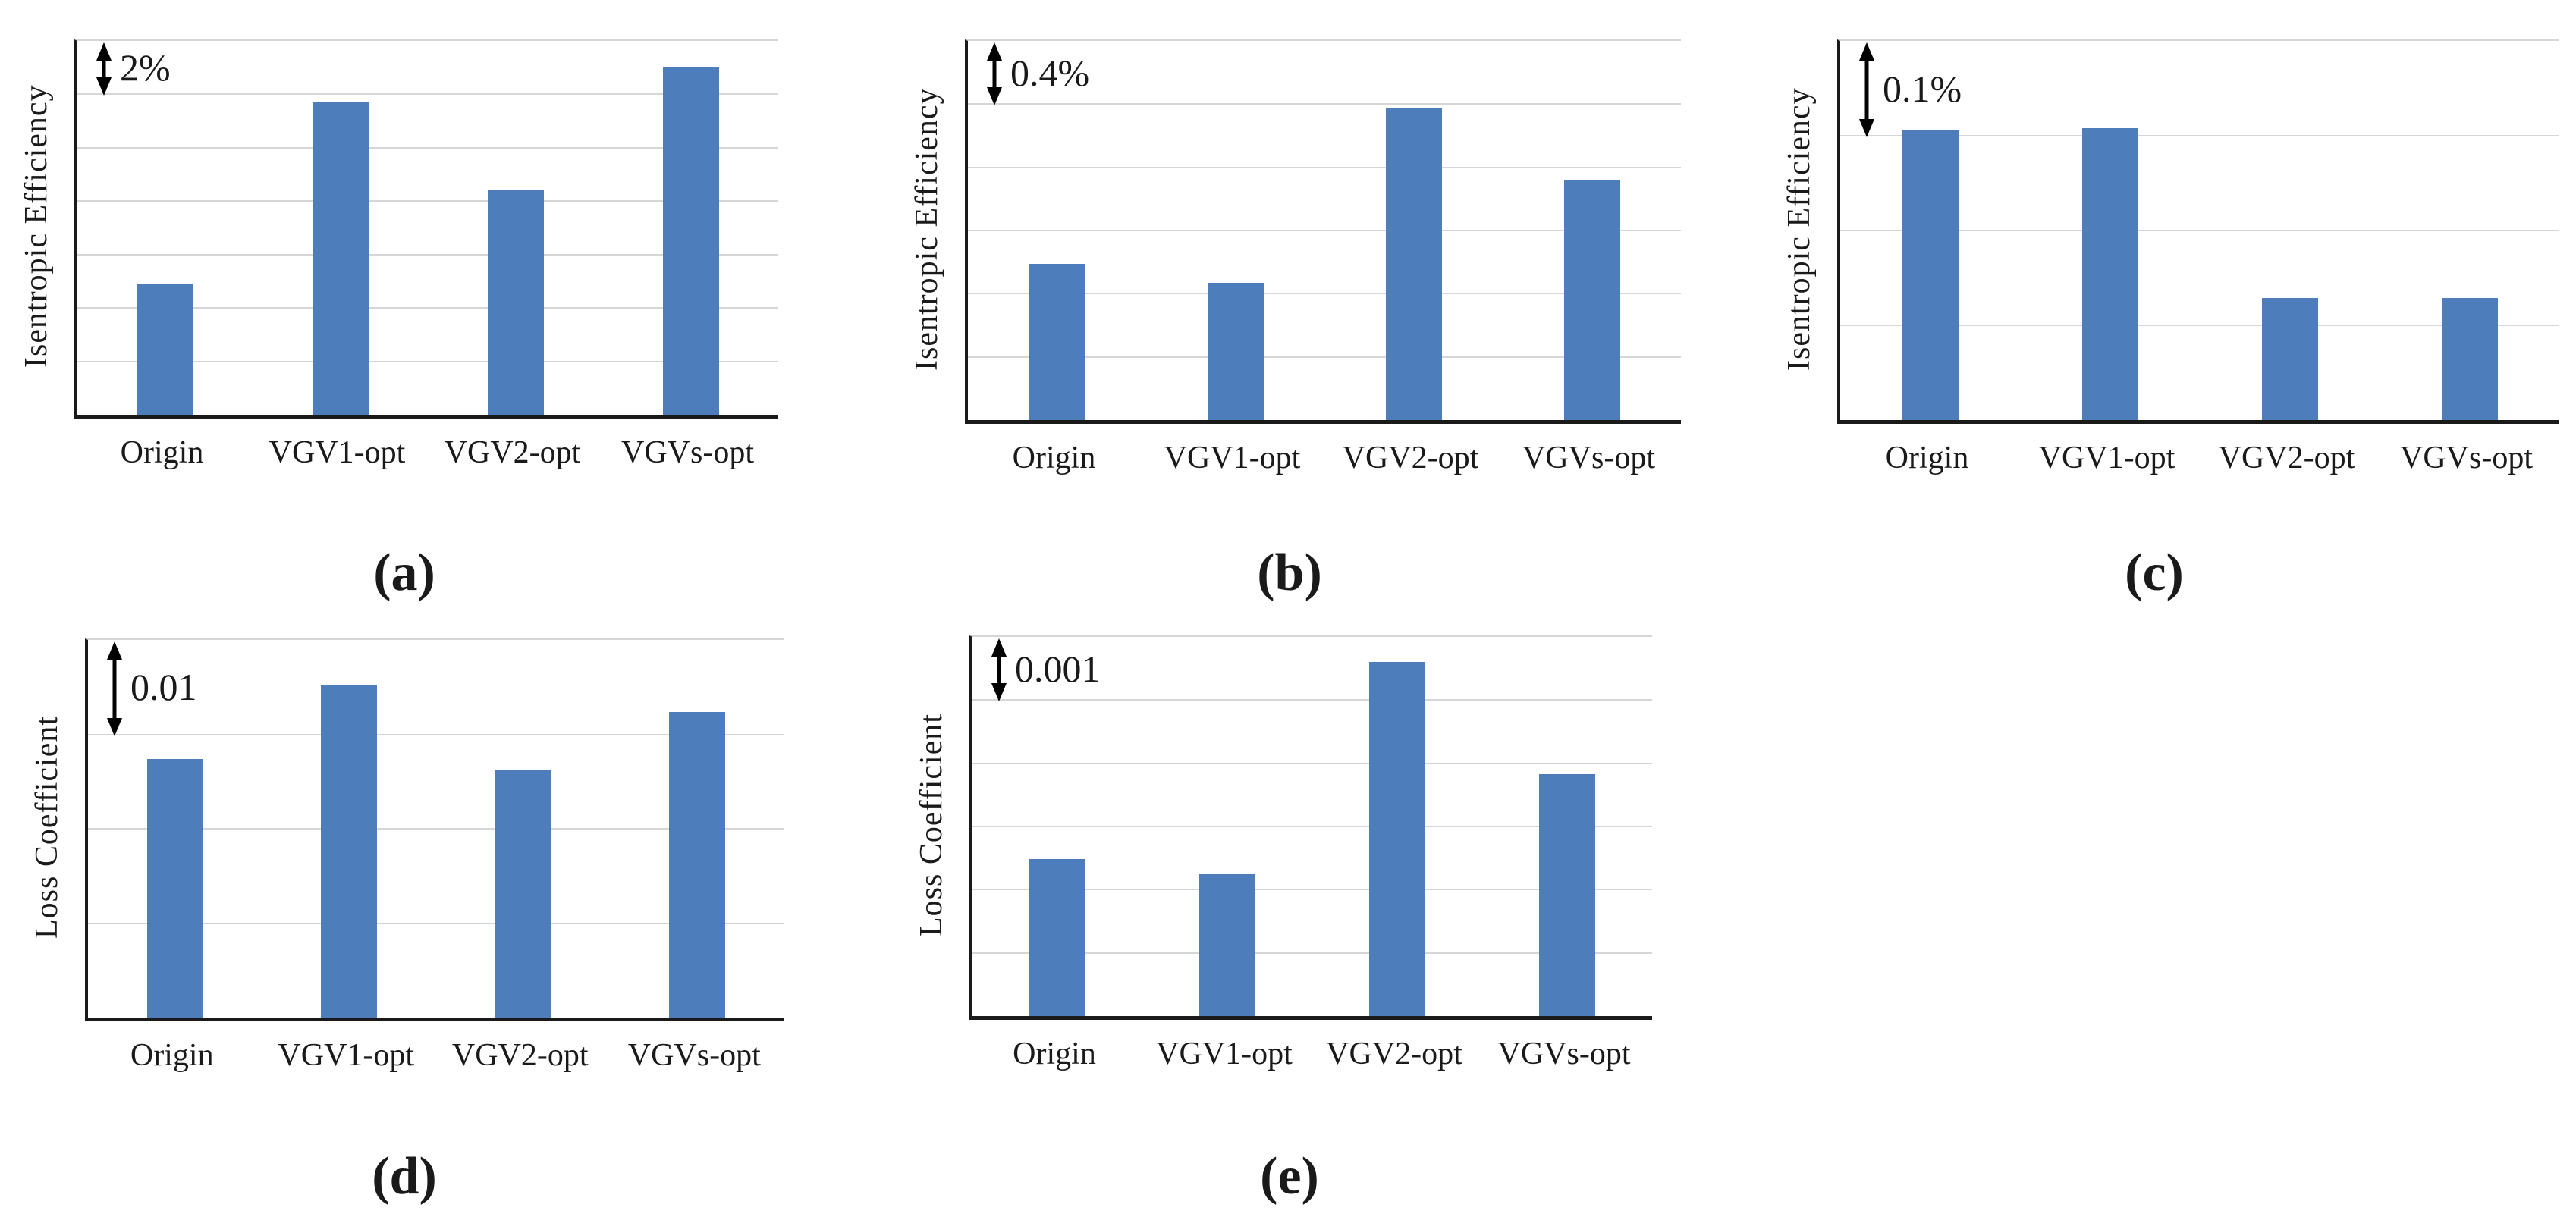 The width and height of the screenshot is (2576, 1220). I want to click on panel-label: (d), so click(404, 1176).